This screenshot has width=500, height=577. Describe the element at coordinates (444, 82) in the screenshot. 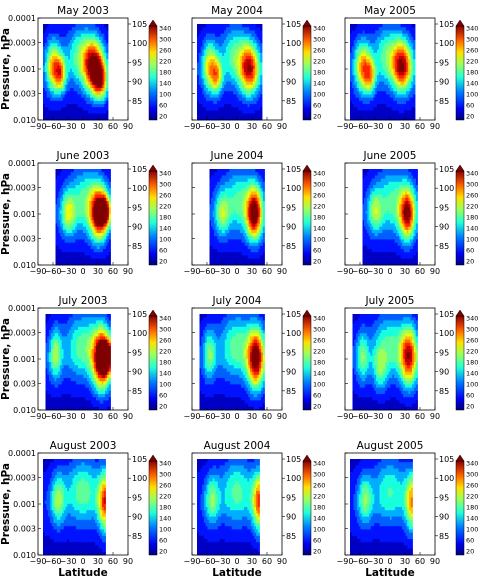

I see `altitude-tick-label: 90` at that location.